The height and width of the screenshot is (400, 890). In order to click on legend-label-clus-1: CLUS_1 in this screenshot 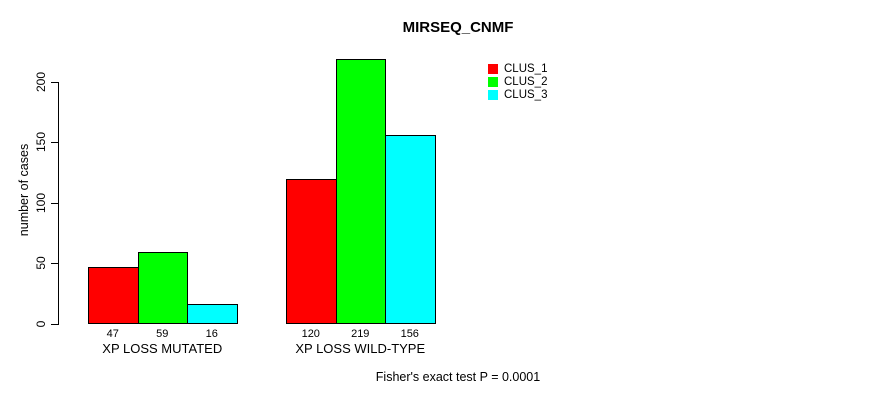, I will do `click(526, 68)`.